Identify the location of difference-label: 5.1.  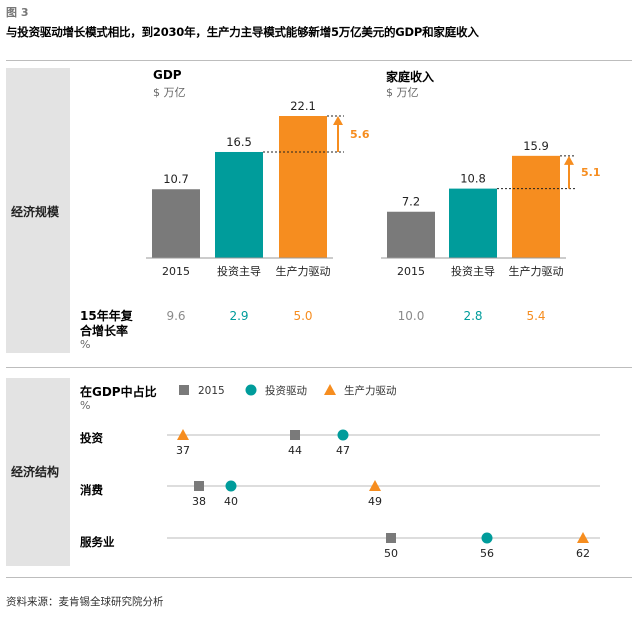
(591, 172).